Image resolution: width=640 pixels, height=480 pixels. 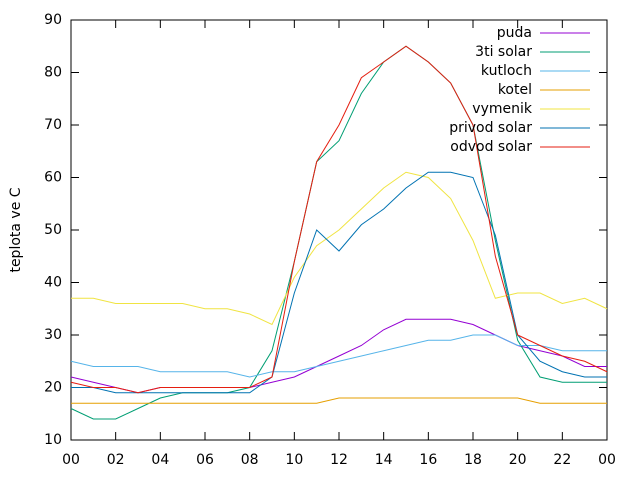 I want to click on x-tick-label: 10, so click(x=294, y=460).